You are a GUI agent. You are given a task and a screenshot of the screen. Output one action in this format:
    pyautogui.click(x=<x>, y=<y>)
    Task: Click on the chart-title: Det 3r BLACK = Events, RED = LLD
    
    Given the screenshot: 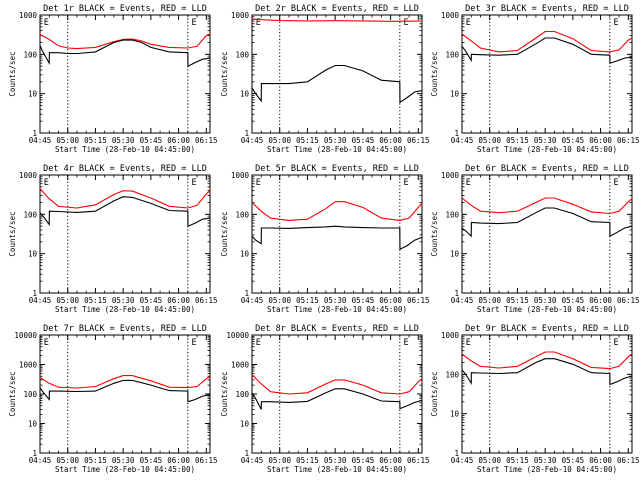 What is the action you would take?
    pyautogui.click(x=547, y=9)
    